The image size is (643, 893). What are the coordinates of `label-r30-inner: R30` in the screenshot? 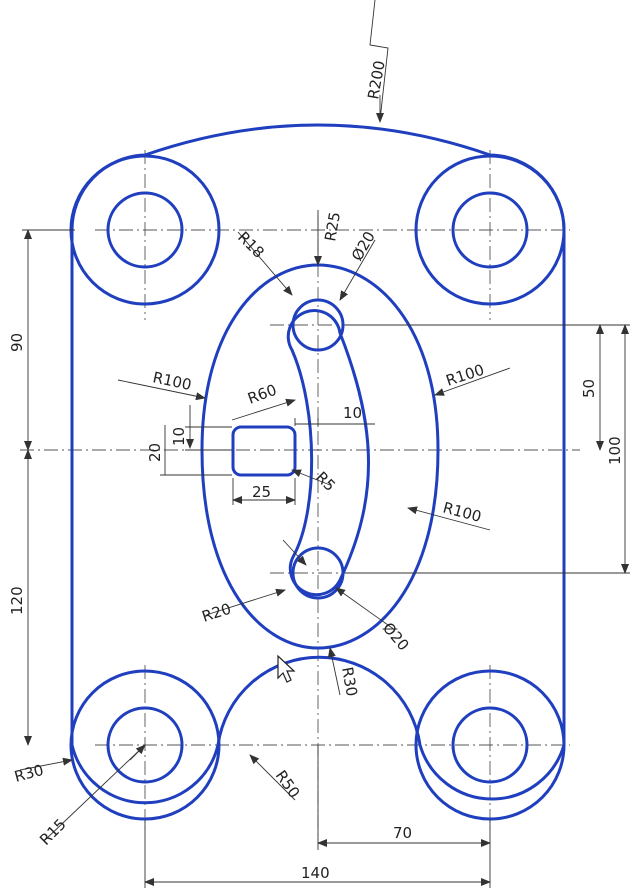 It's located at (349, 682).